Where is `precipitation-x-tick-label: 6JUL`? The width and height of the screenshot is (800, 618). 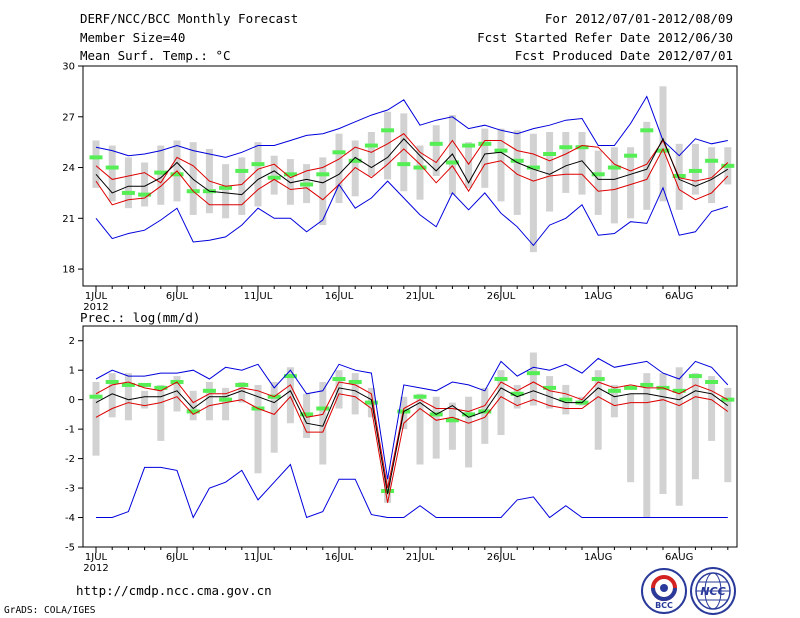
precipitation-x-tick-label: 6JUL is located at coordinates (177, 557).